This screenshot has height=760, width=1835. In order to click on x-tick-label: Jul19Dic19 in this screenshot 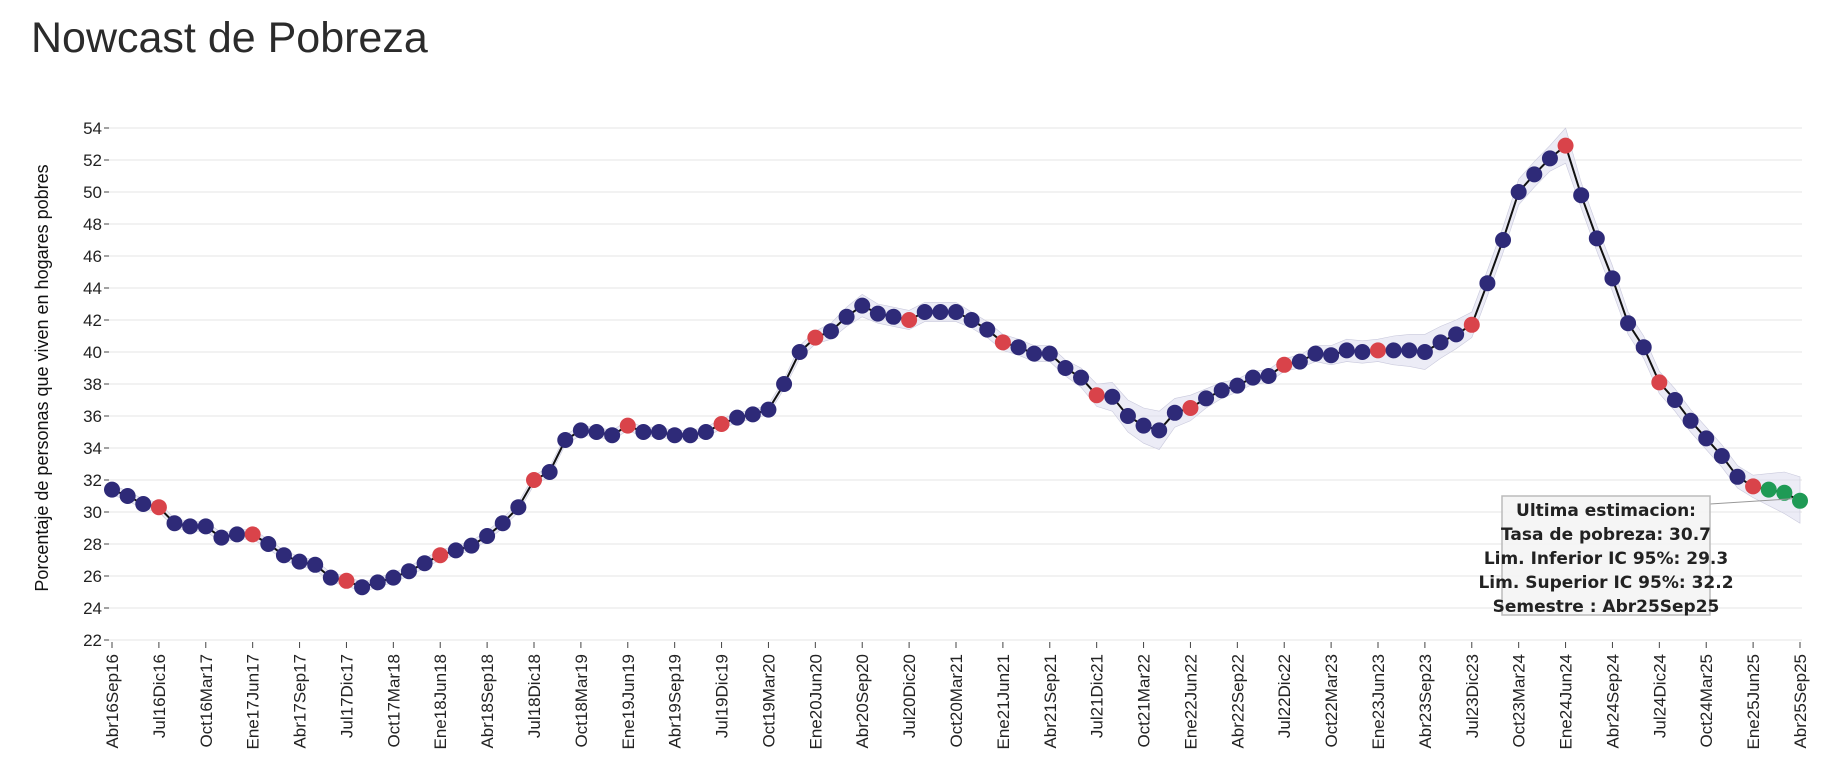, I will do `click(722, 696)`.